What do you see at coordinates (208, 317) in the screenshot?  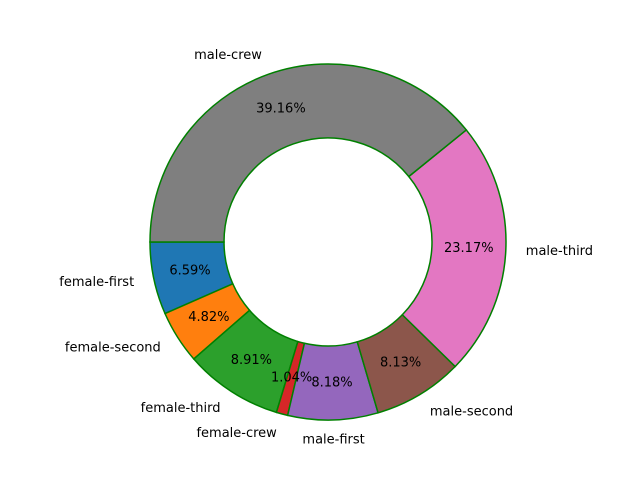 I see `percent-label-female-second: 4.82%` at bounding box center [208, 317].